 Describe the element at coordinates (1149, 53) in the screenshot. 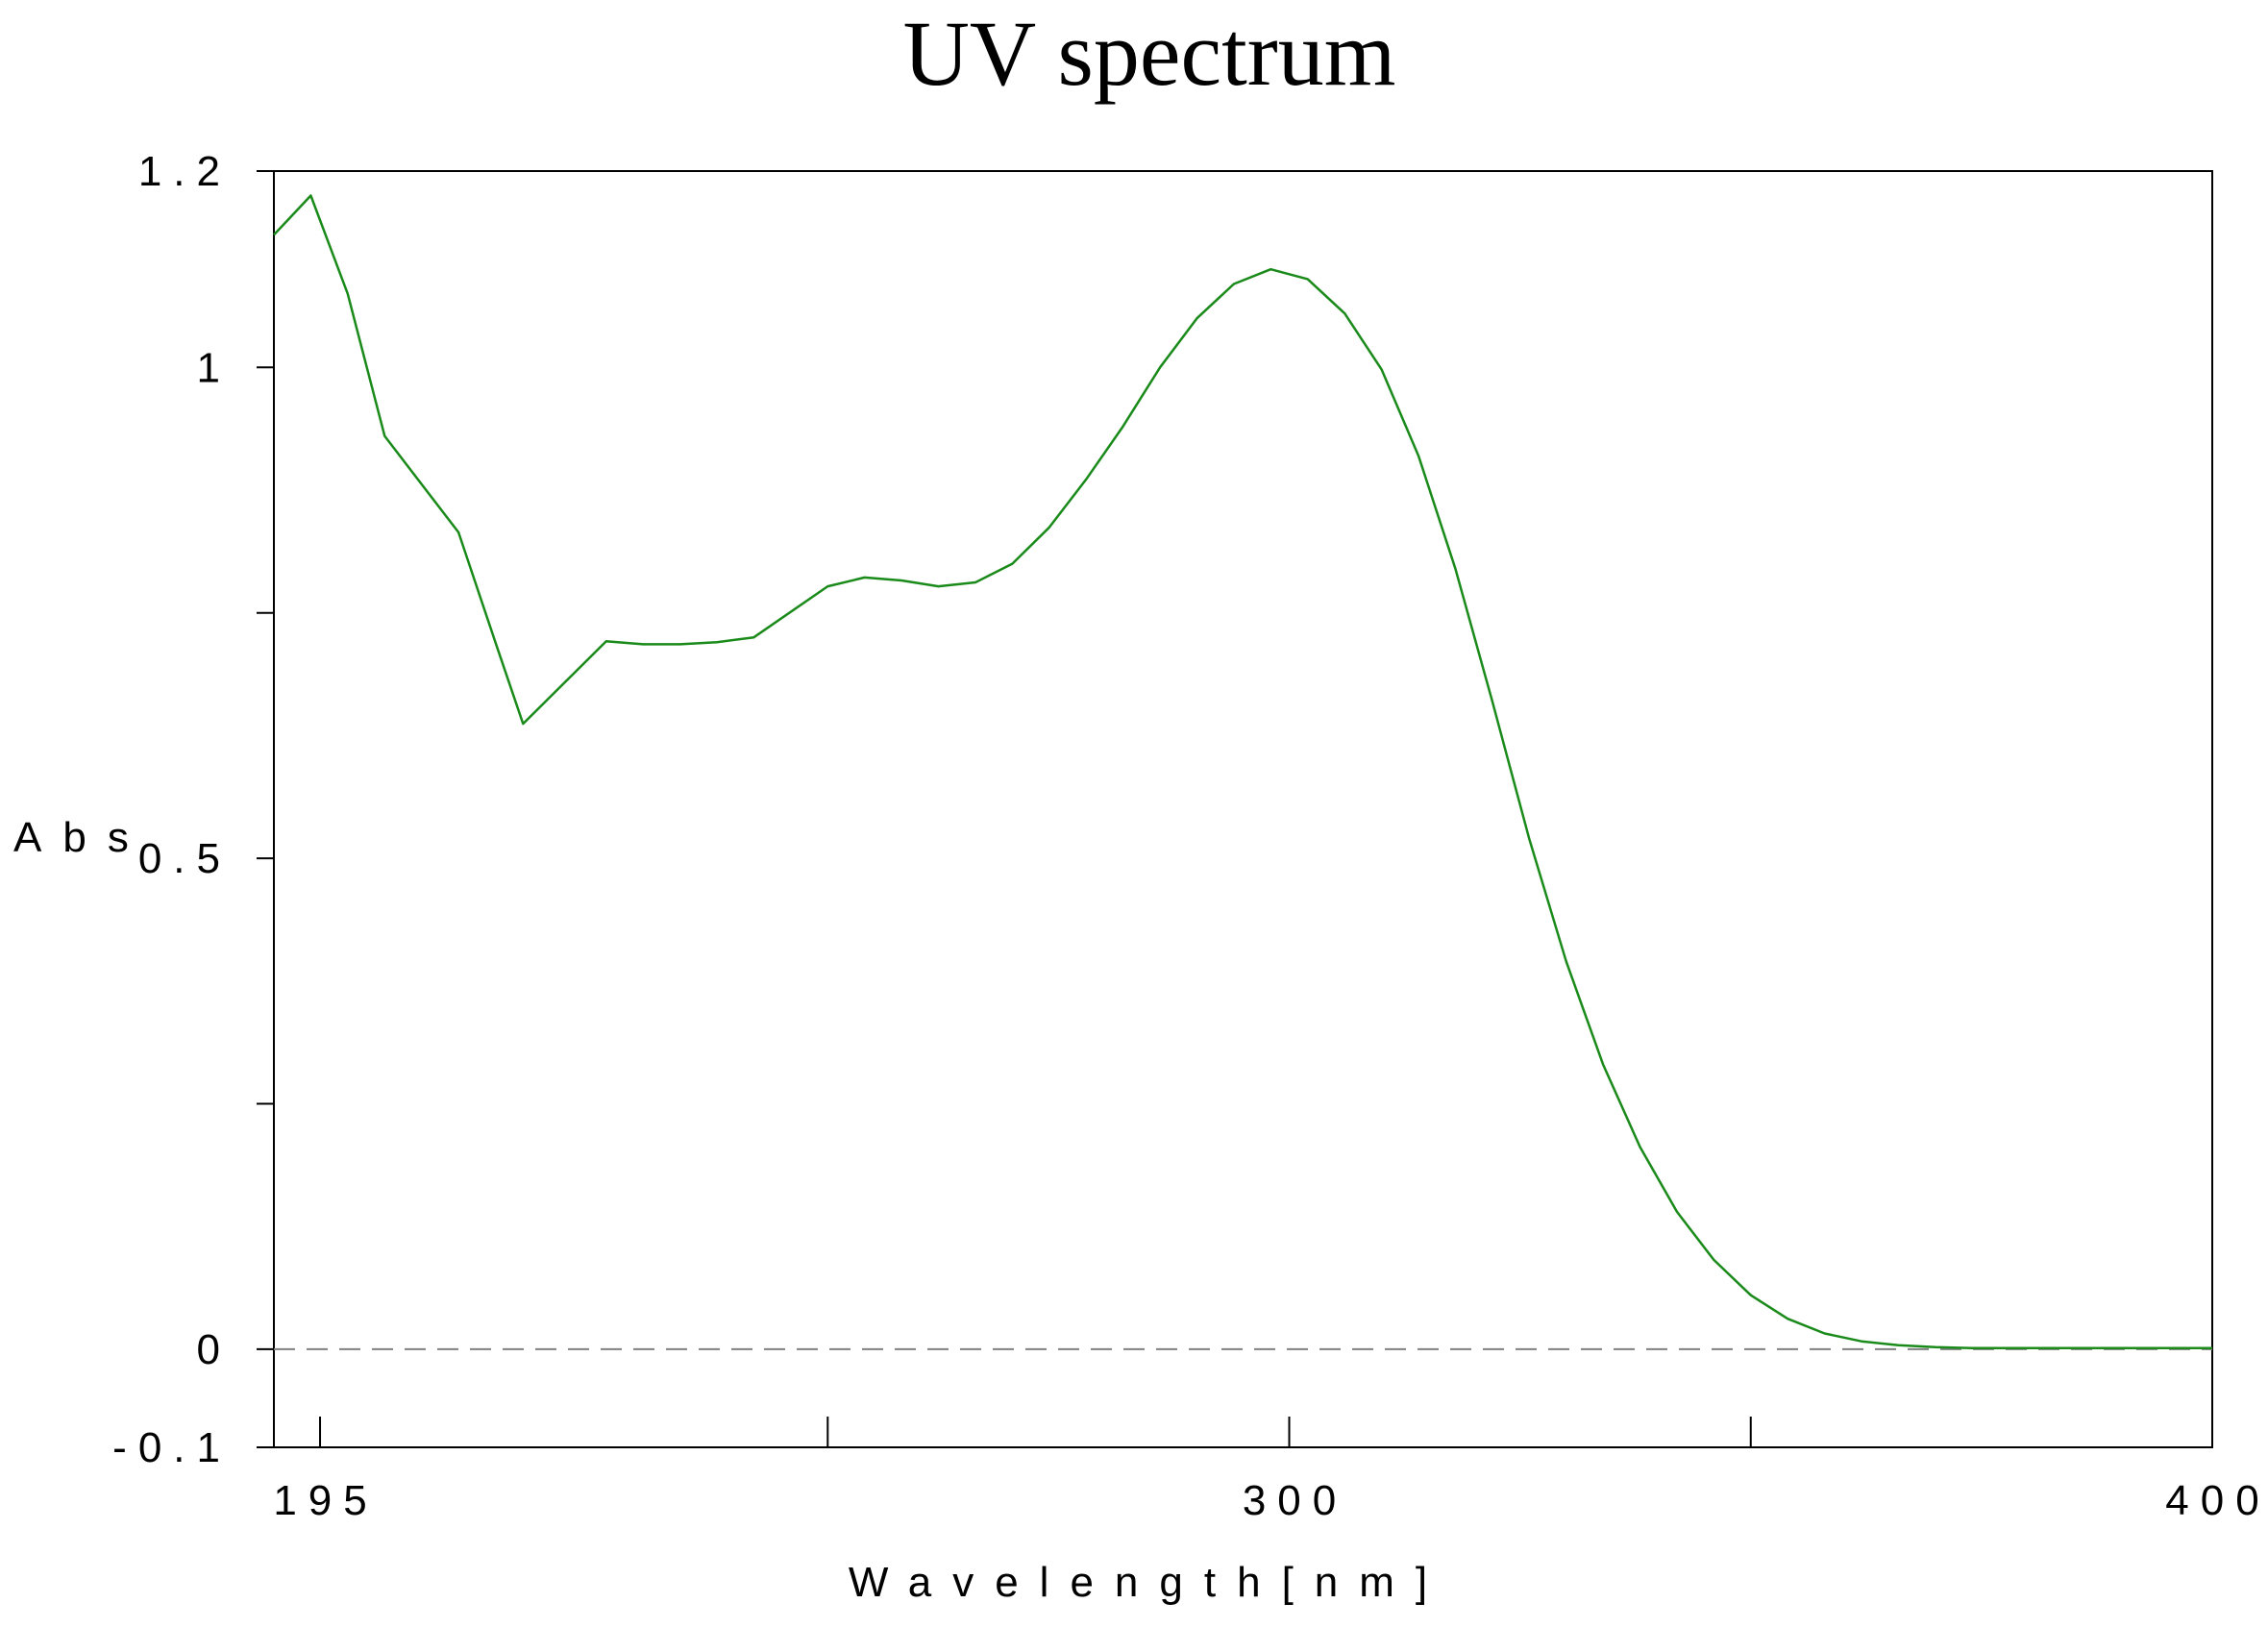

I see `chart-title: UV spectrum` at that location.